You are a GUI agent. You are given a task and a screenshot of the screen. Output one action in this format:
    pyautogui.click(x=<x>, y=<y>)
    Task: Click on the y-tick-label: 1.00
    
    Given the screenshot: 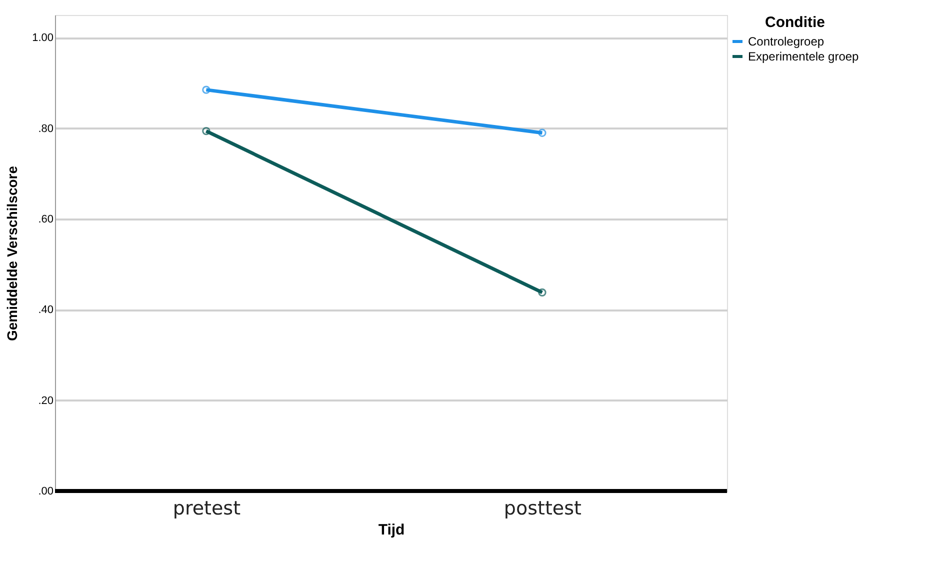 What is the action you would take?
    pyautogui.click(x=43, y=38)
    